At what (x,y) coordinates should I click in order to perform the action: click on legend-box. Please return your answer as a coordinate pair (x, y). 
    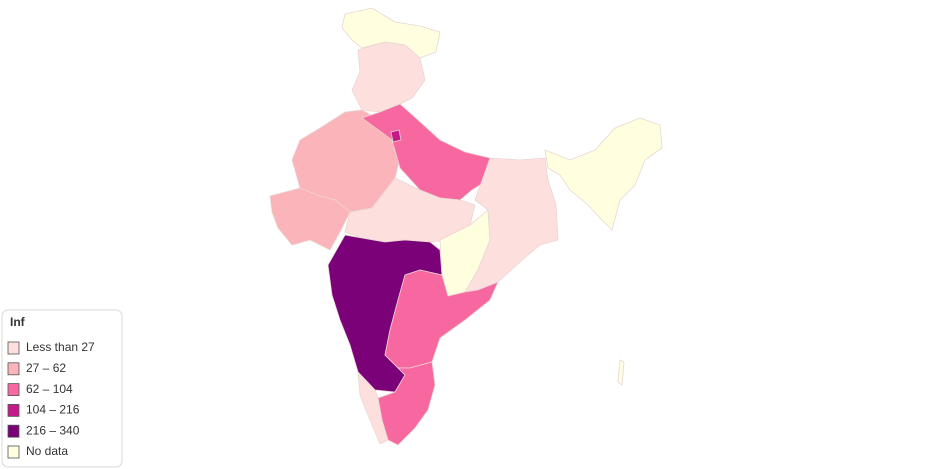
    Looking at the image, I should click on (62, 388).